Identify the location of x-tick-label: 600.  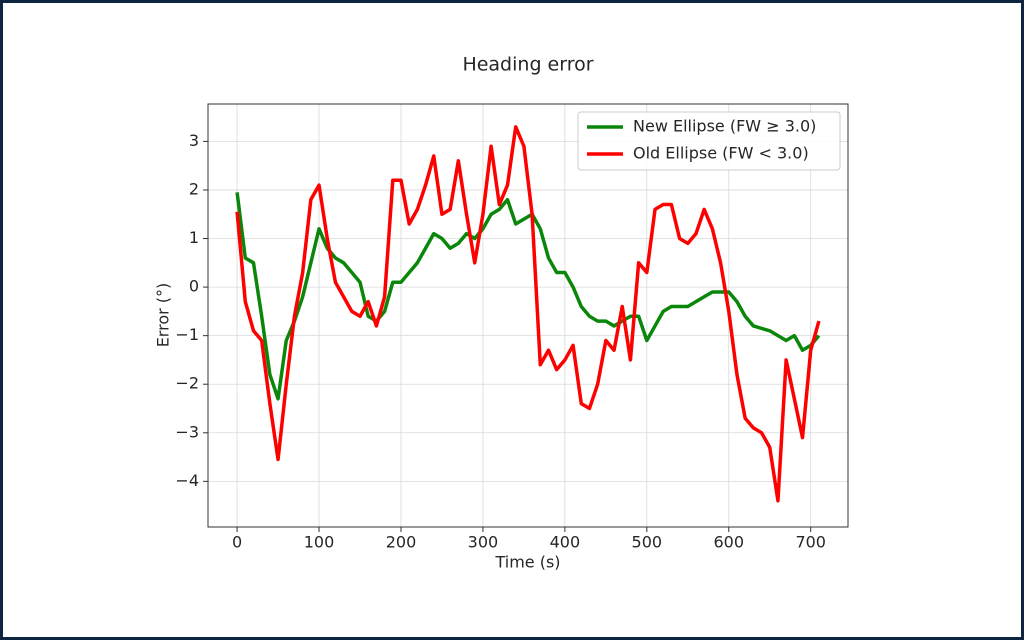
(728, 542).